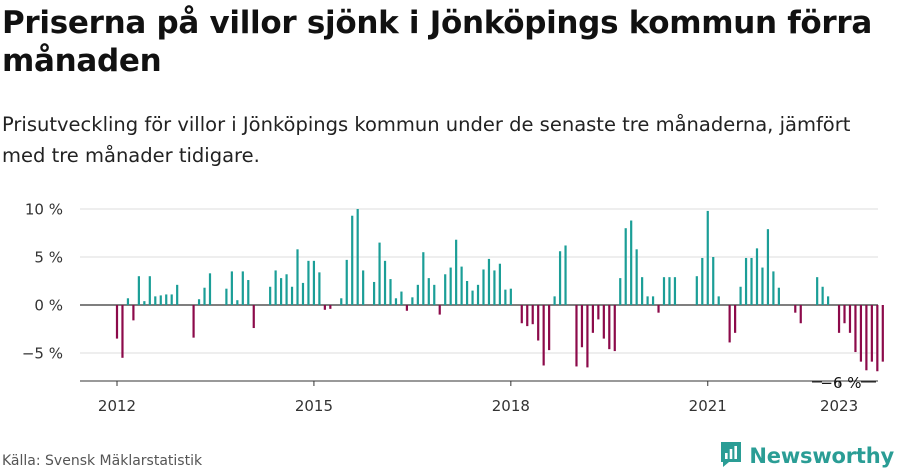 The width and height of the screenshot is (900, 474). I want to click on newsworthy-logo-icon, so click(731, 456).